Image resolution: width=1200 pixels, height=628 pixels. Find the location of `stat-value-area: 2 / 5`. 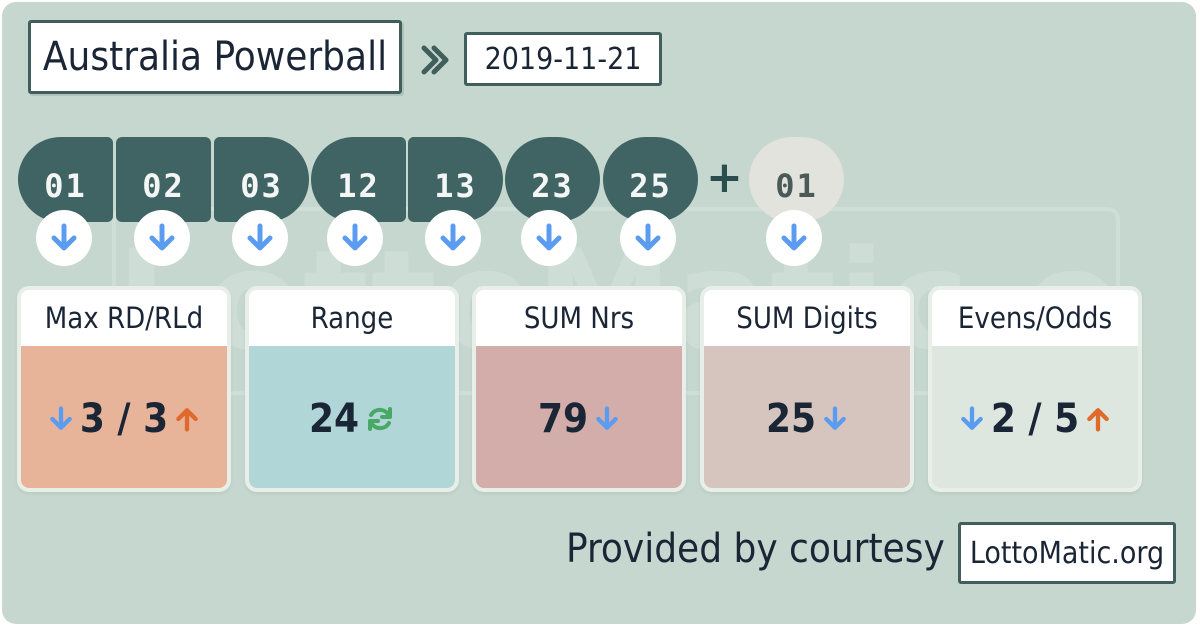

stat-value-area: 2 / 5 is located at coordinates (1035, 417).